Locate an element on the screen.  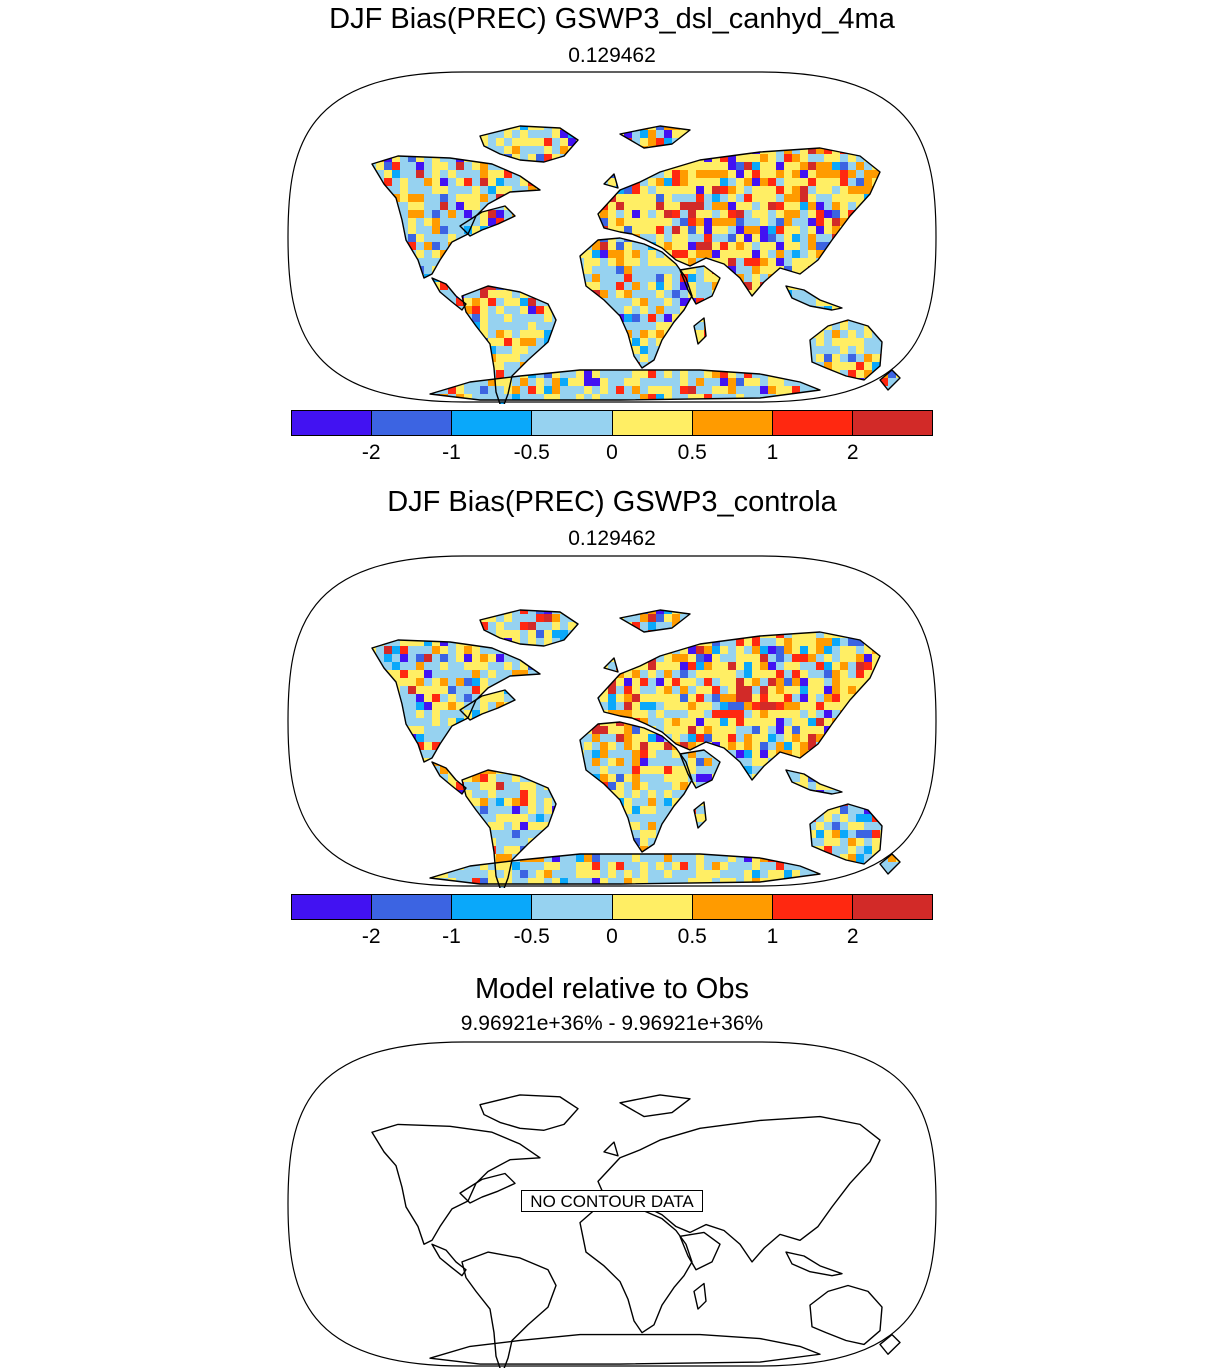
panel3-subtitle: 9.96921e+36% - 9.96921e+36% is located at coordinates (612, 1023).